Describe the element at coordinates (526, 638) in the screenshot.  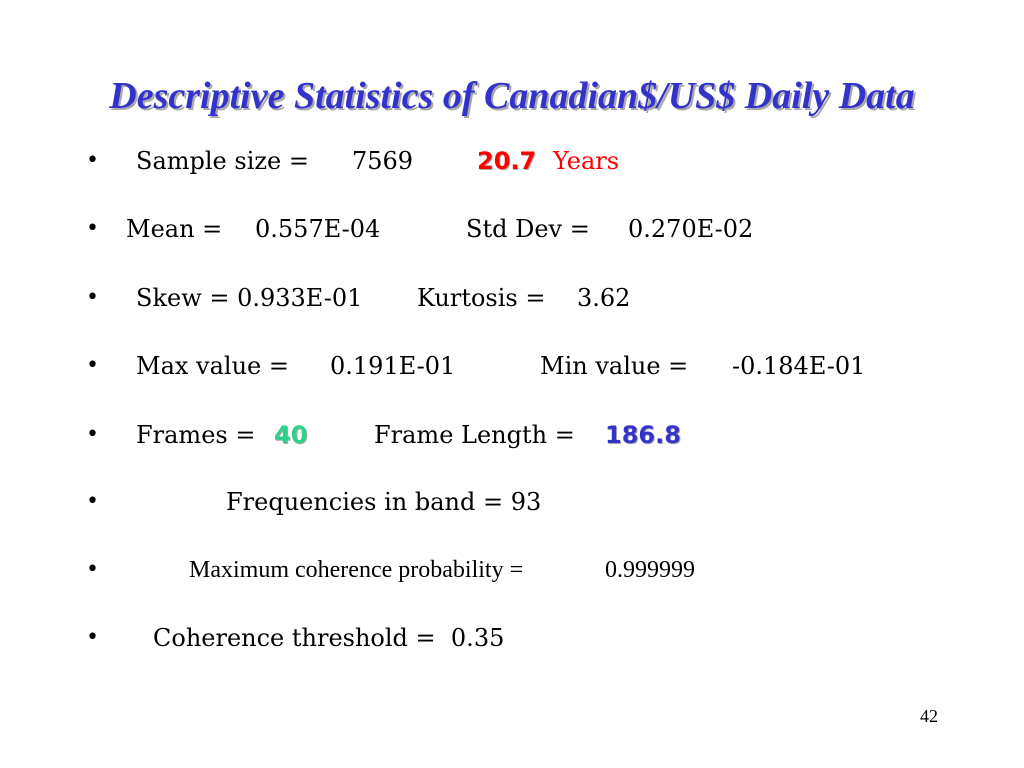
I see `bullet-coherence-threshold: • Coherence threshold = 0.35` at that location.